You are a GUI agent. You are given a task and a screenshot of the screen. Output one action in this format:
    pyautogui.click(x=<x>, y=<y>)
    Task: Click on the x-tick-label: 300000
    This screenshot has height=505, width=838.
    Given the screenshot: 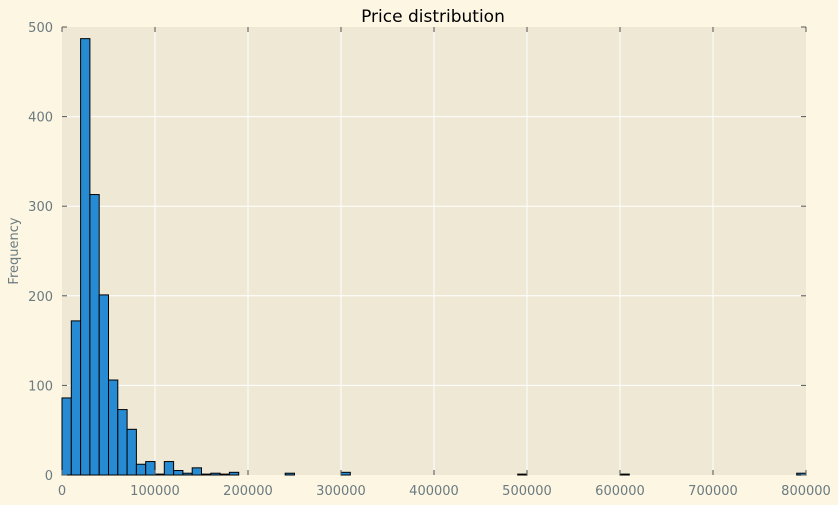 What is the action you would take?
    pyautogui.click(x=341, y=491)
    